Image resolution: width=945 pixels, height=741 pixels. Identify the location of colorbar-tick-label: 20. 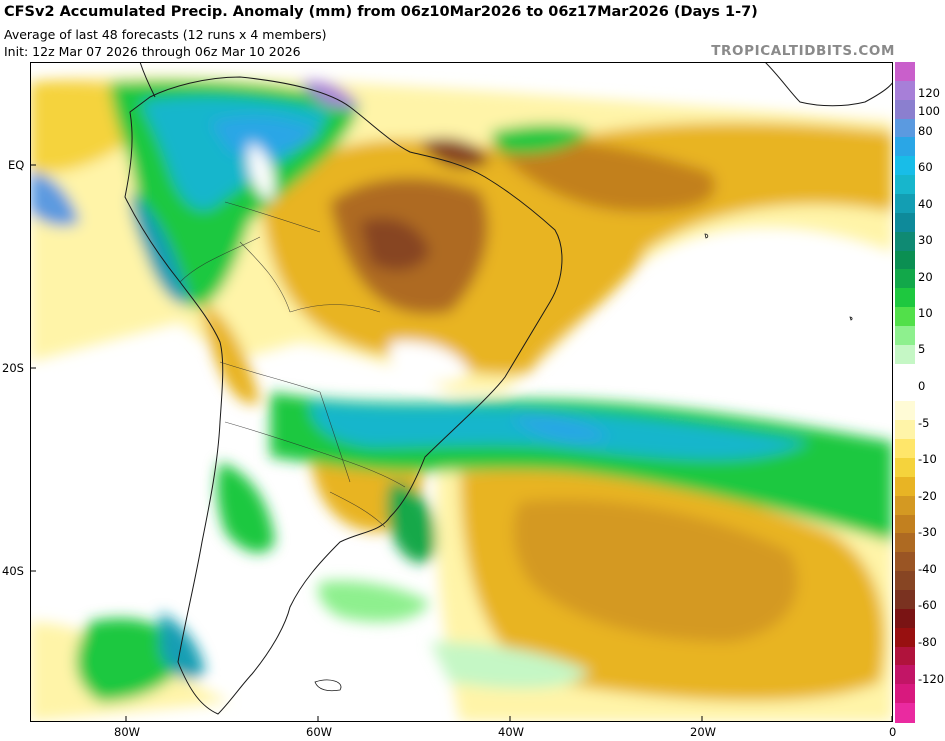
(925, 277).